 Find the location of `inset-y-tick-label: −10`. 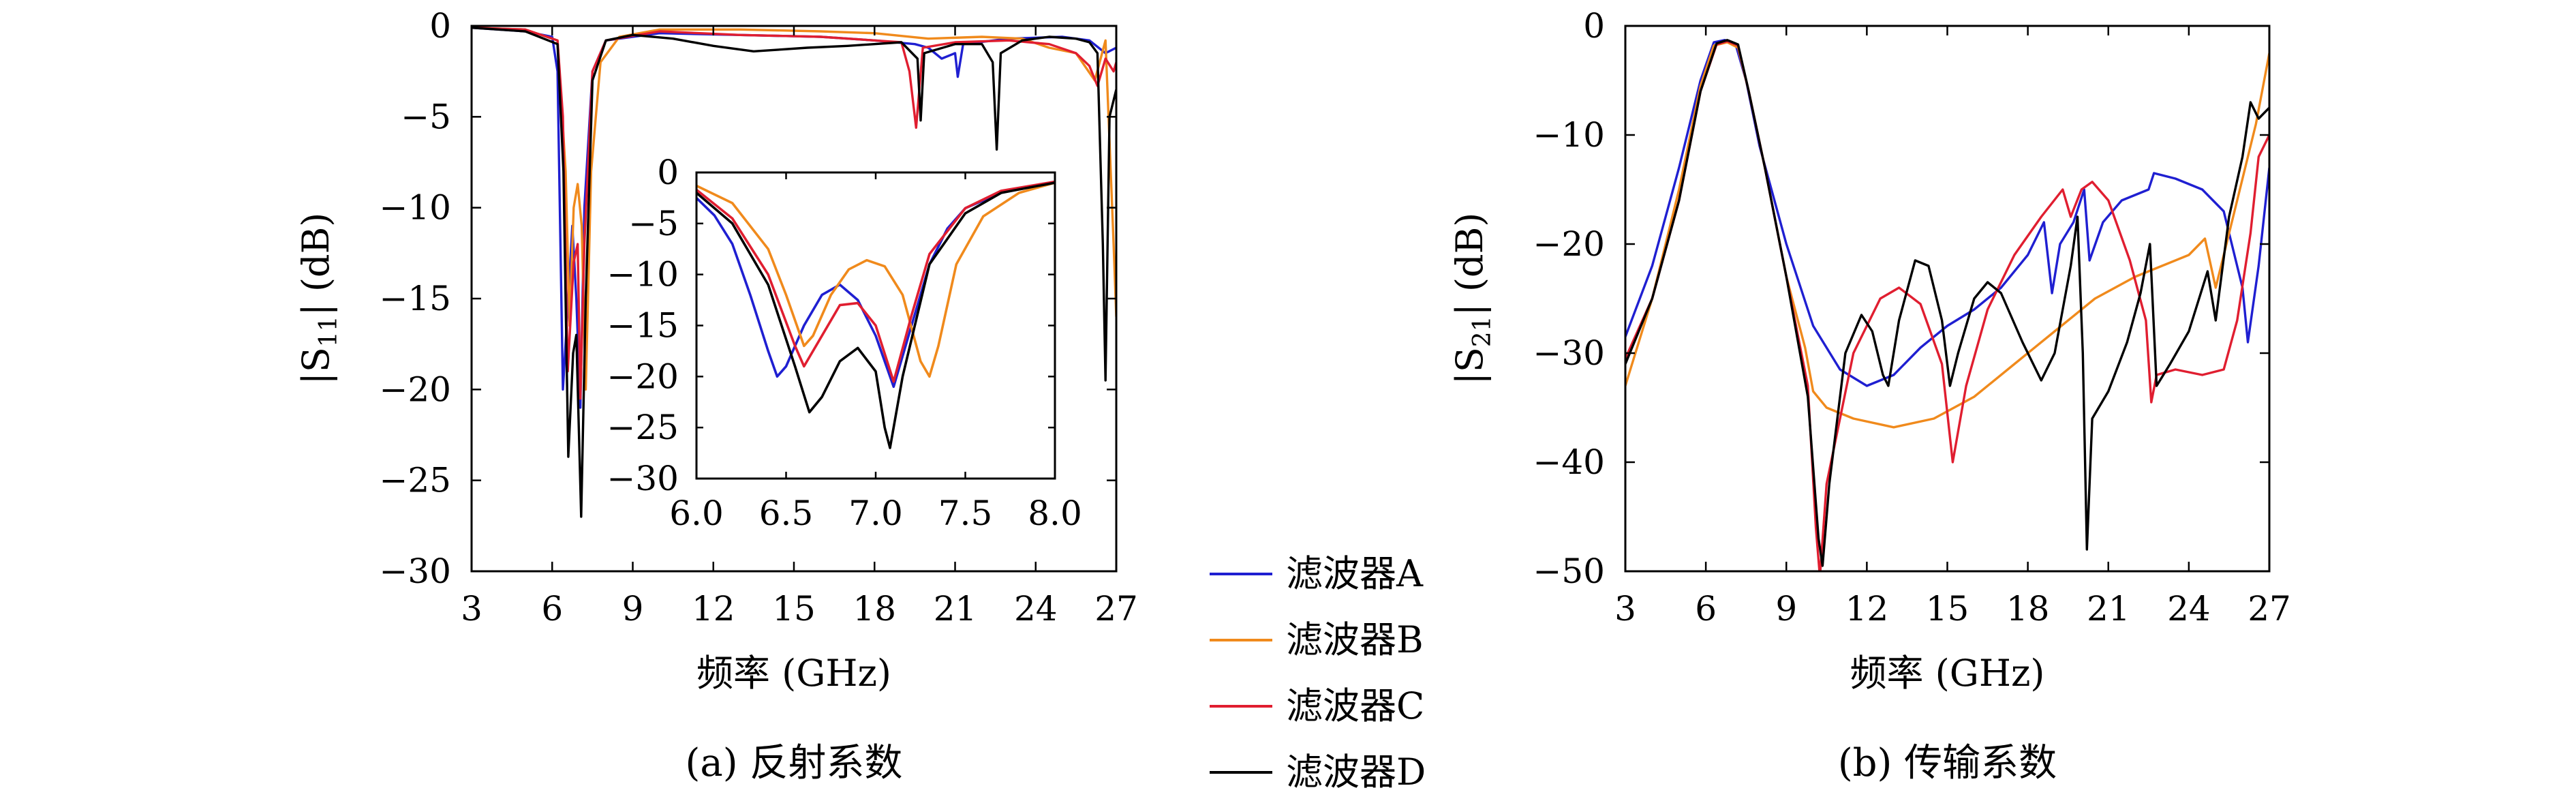

inset-y-tick-label: −10 is located at coordinates (643, 274).